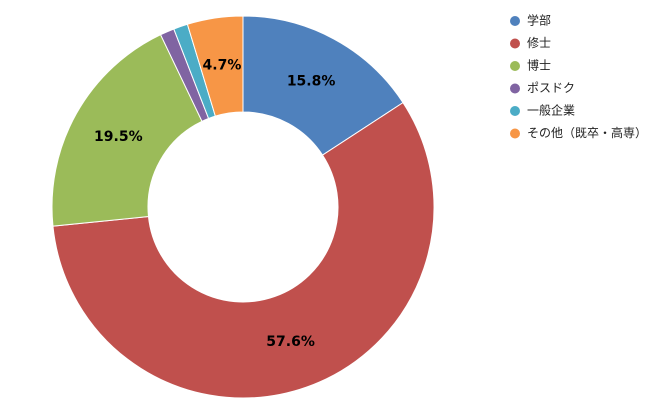 This screenshot has width=650, height=403. I want to click on legend-label: 修士, so click(539, 42).